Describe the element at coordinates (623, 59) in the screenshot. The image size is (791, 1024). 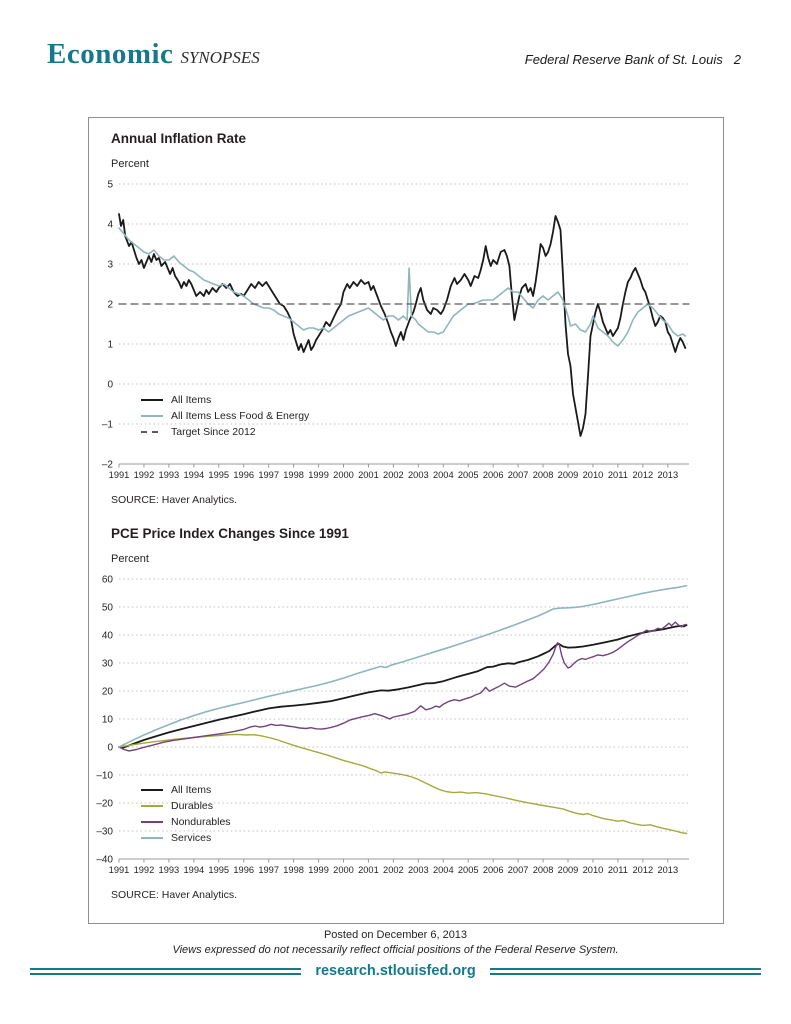
I see `journal-name: Federal Reserve Bank of St. Louis` at that location.